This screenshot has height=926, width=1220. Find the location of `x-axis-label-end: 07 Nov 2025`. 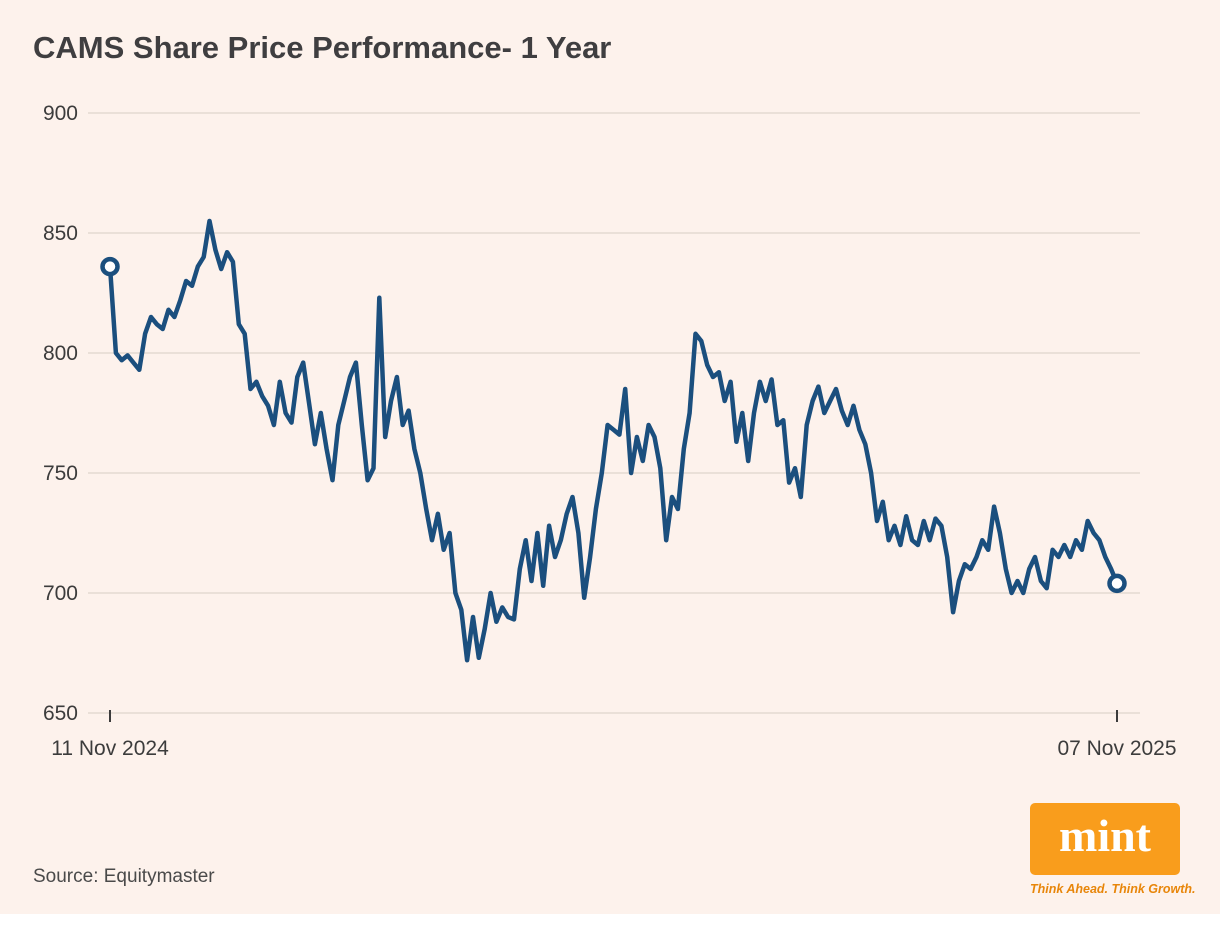

x-axis-label-end: 07 Nov 2025 is located at coordinates (1116, 748).